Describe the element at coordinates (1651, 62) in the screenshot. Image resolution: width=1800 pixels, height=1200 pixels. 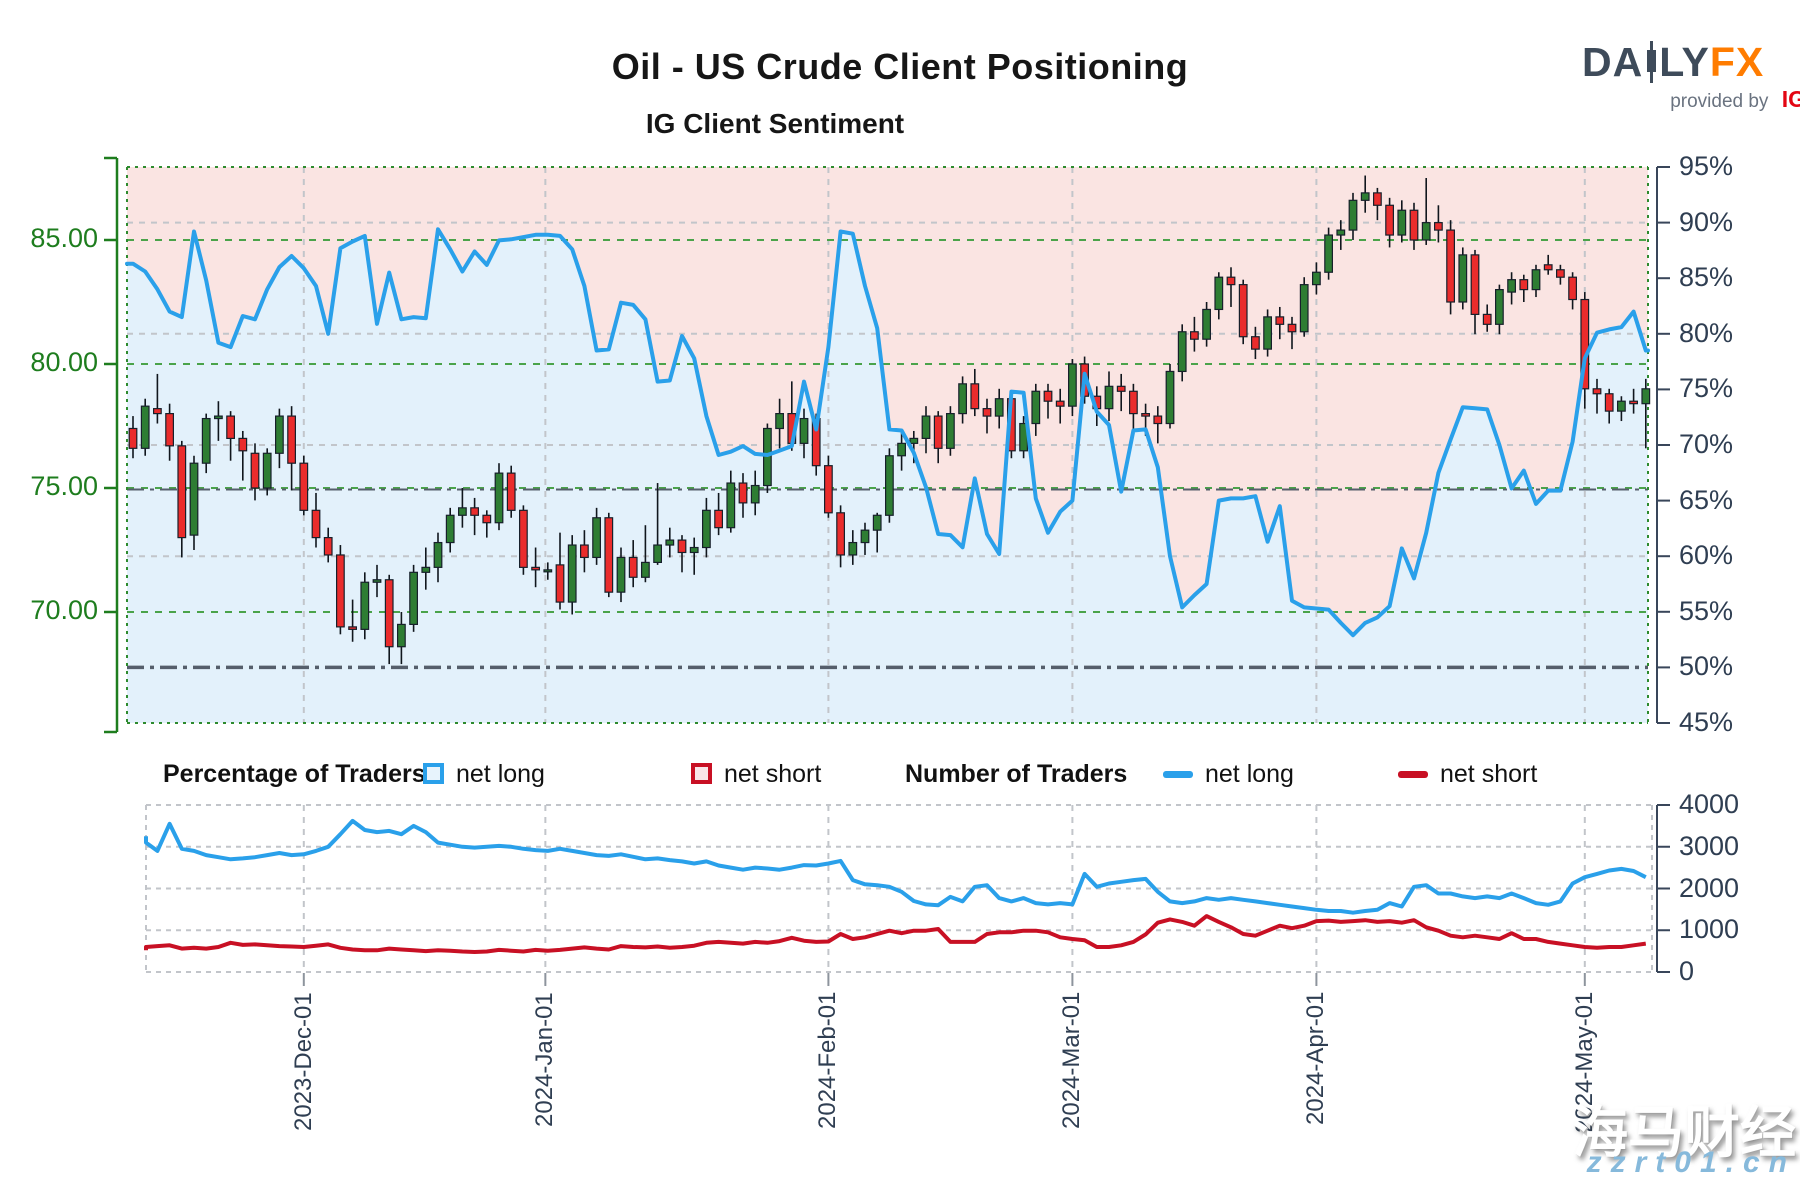
I see `candlestick-icon` at that location.